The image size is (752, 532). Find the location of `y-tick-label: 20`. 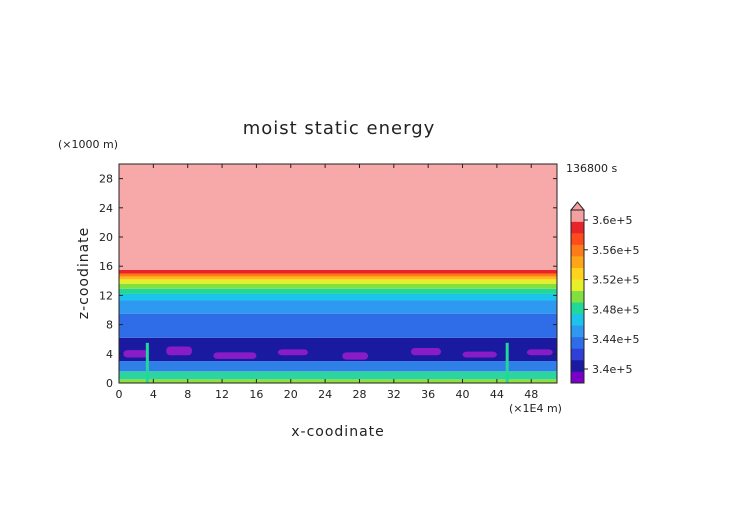

y-tick-label: 20 is located at coordinates (106, 237).